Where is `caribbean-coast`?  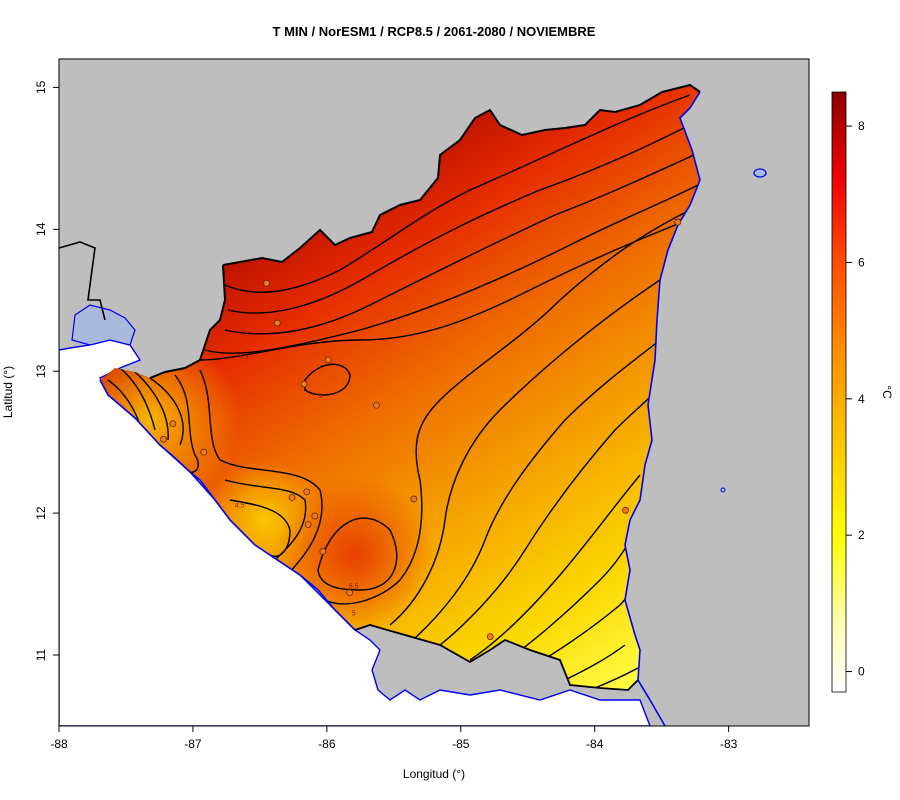
caribbean-coast is located at coordinates (662, 409).